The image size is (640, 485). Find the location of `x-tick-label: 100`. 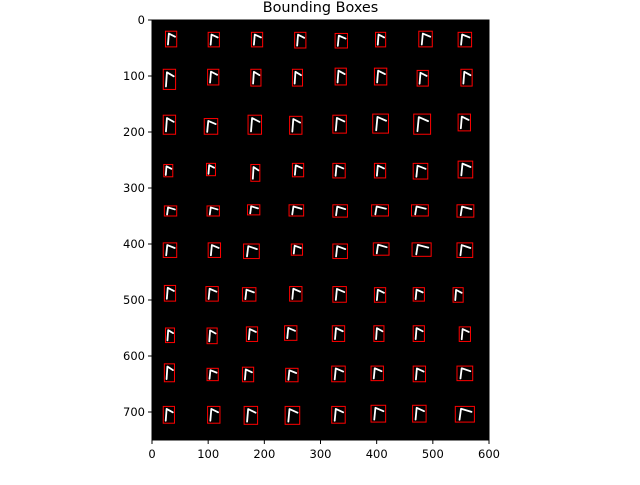

x-tick-label: 100 is located at coordinates (208, 454).